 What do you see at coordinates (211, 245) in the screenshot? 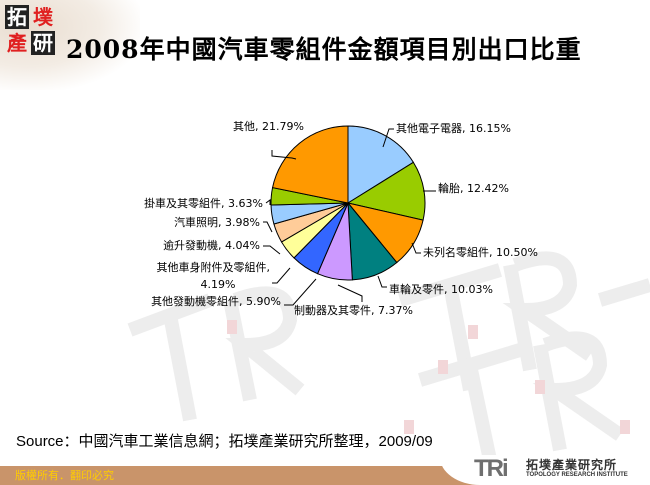
I see `data-label: 逾升發動機, 4.04%` at bounding box center [211, 245].